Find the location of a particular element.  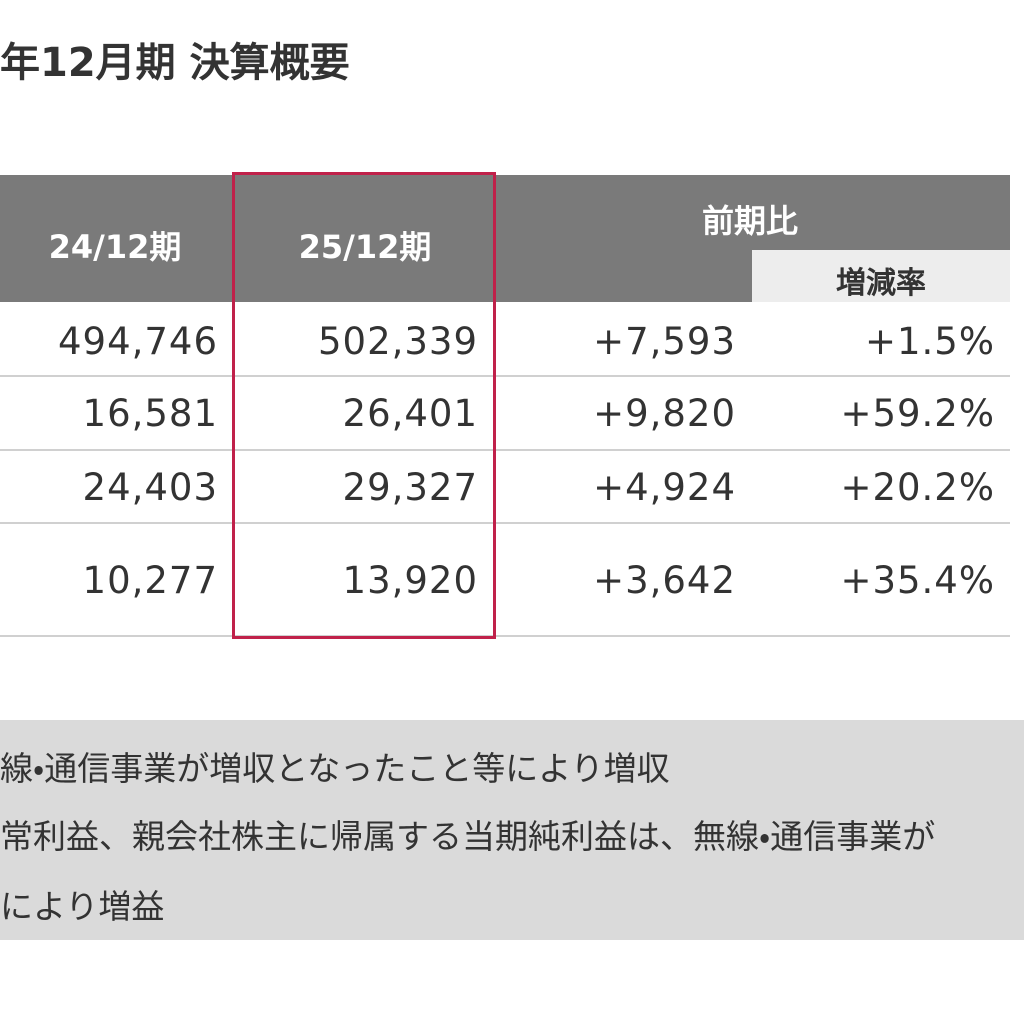

table-cell: 26,401 is located at coordinates (410, 413).